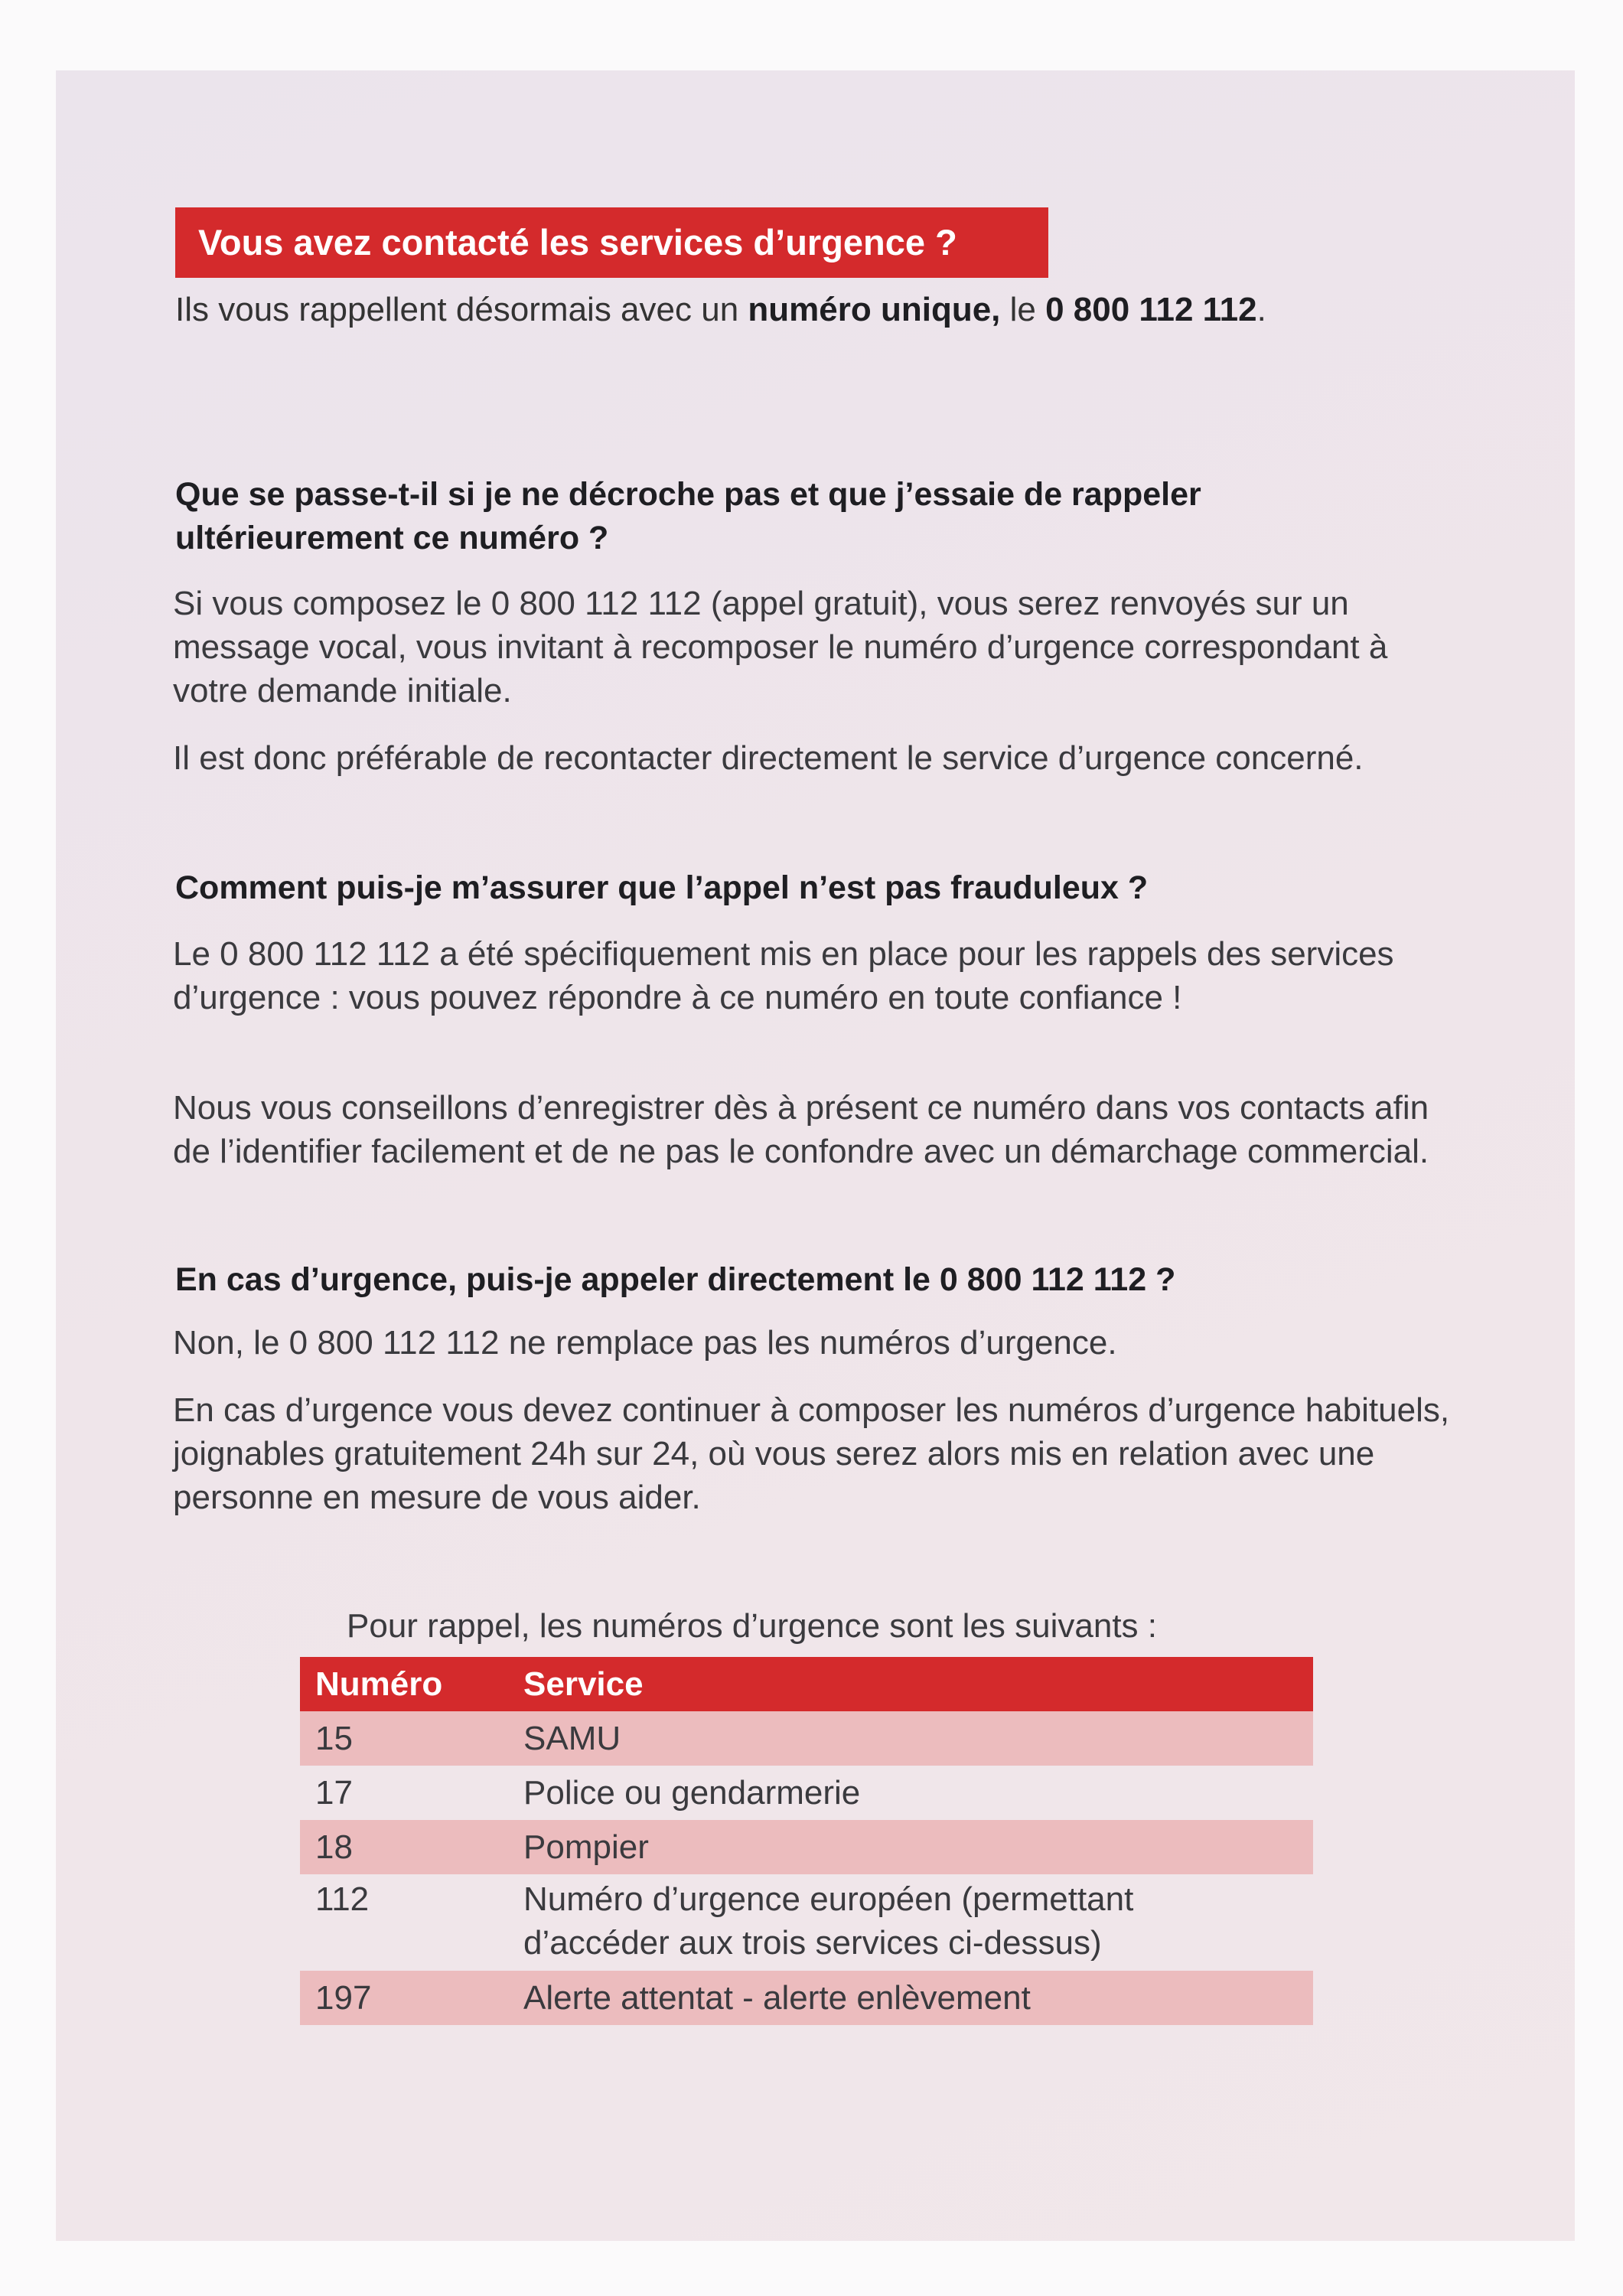 The width and height of the screenshot is (1623, 2296). What do you see at coordinates (874, 309) in the screenshot?
I see `intro-bold-unique: numéro unique,` at bounding box center [874, 309].